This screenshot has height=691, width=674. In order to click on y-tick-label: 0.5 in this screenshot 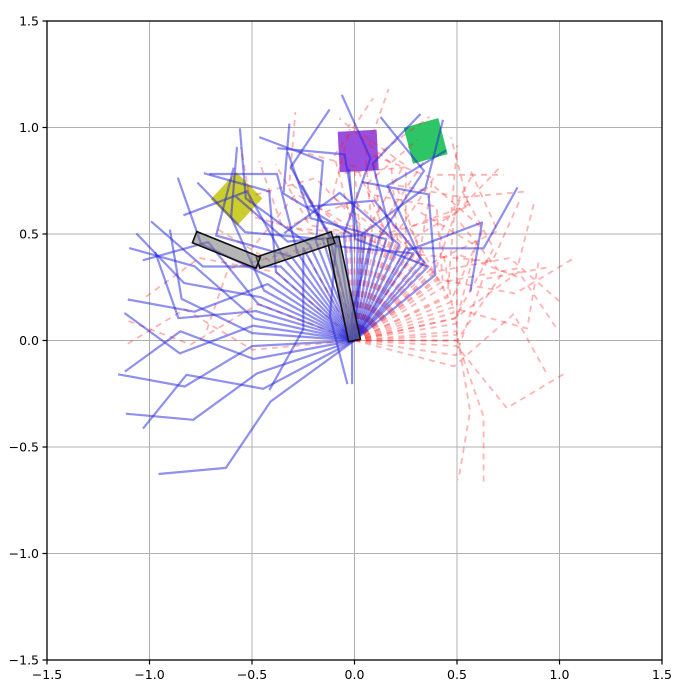, I will do `click(29, 234)`.